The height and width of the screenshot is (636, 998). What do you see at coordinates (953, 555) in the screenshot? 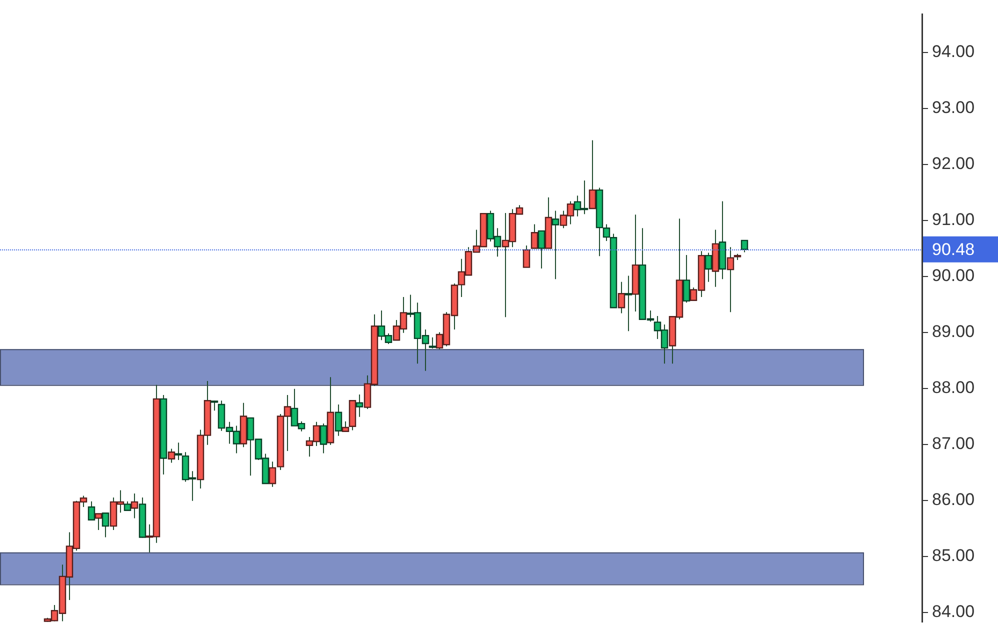
I see `y-tick-label: 85.00` at bounding box center [953, 555].